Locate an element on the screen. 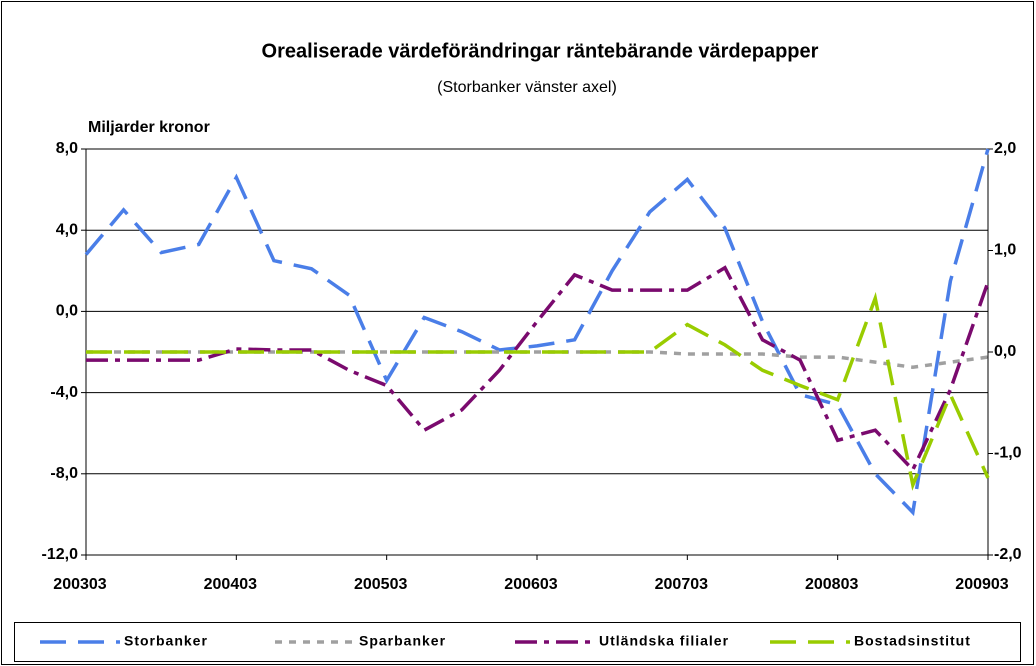  x-tick-label: 200803 is located at coordinates (831, 584).